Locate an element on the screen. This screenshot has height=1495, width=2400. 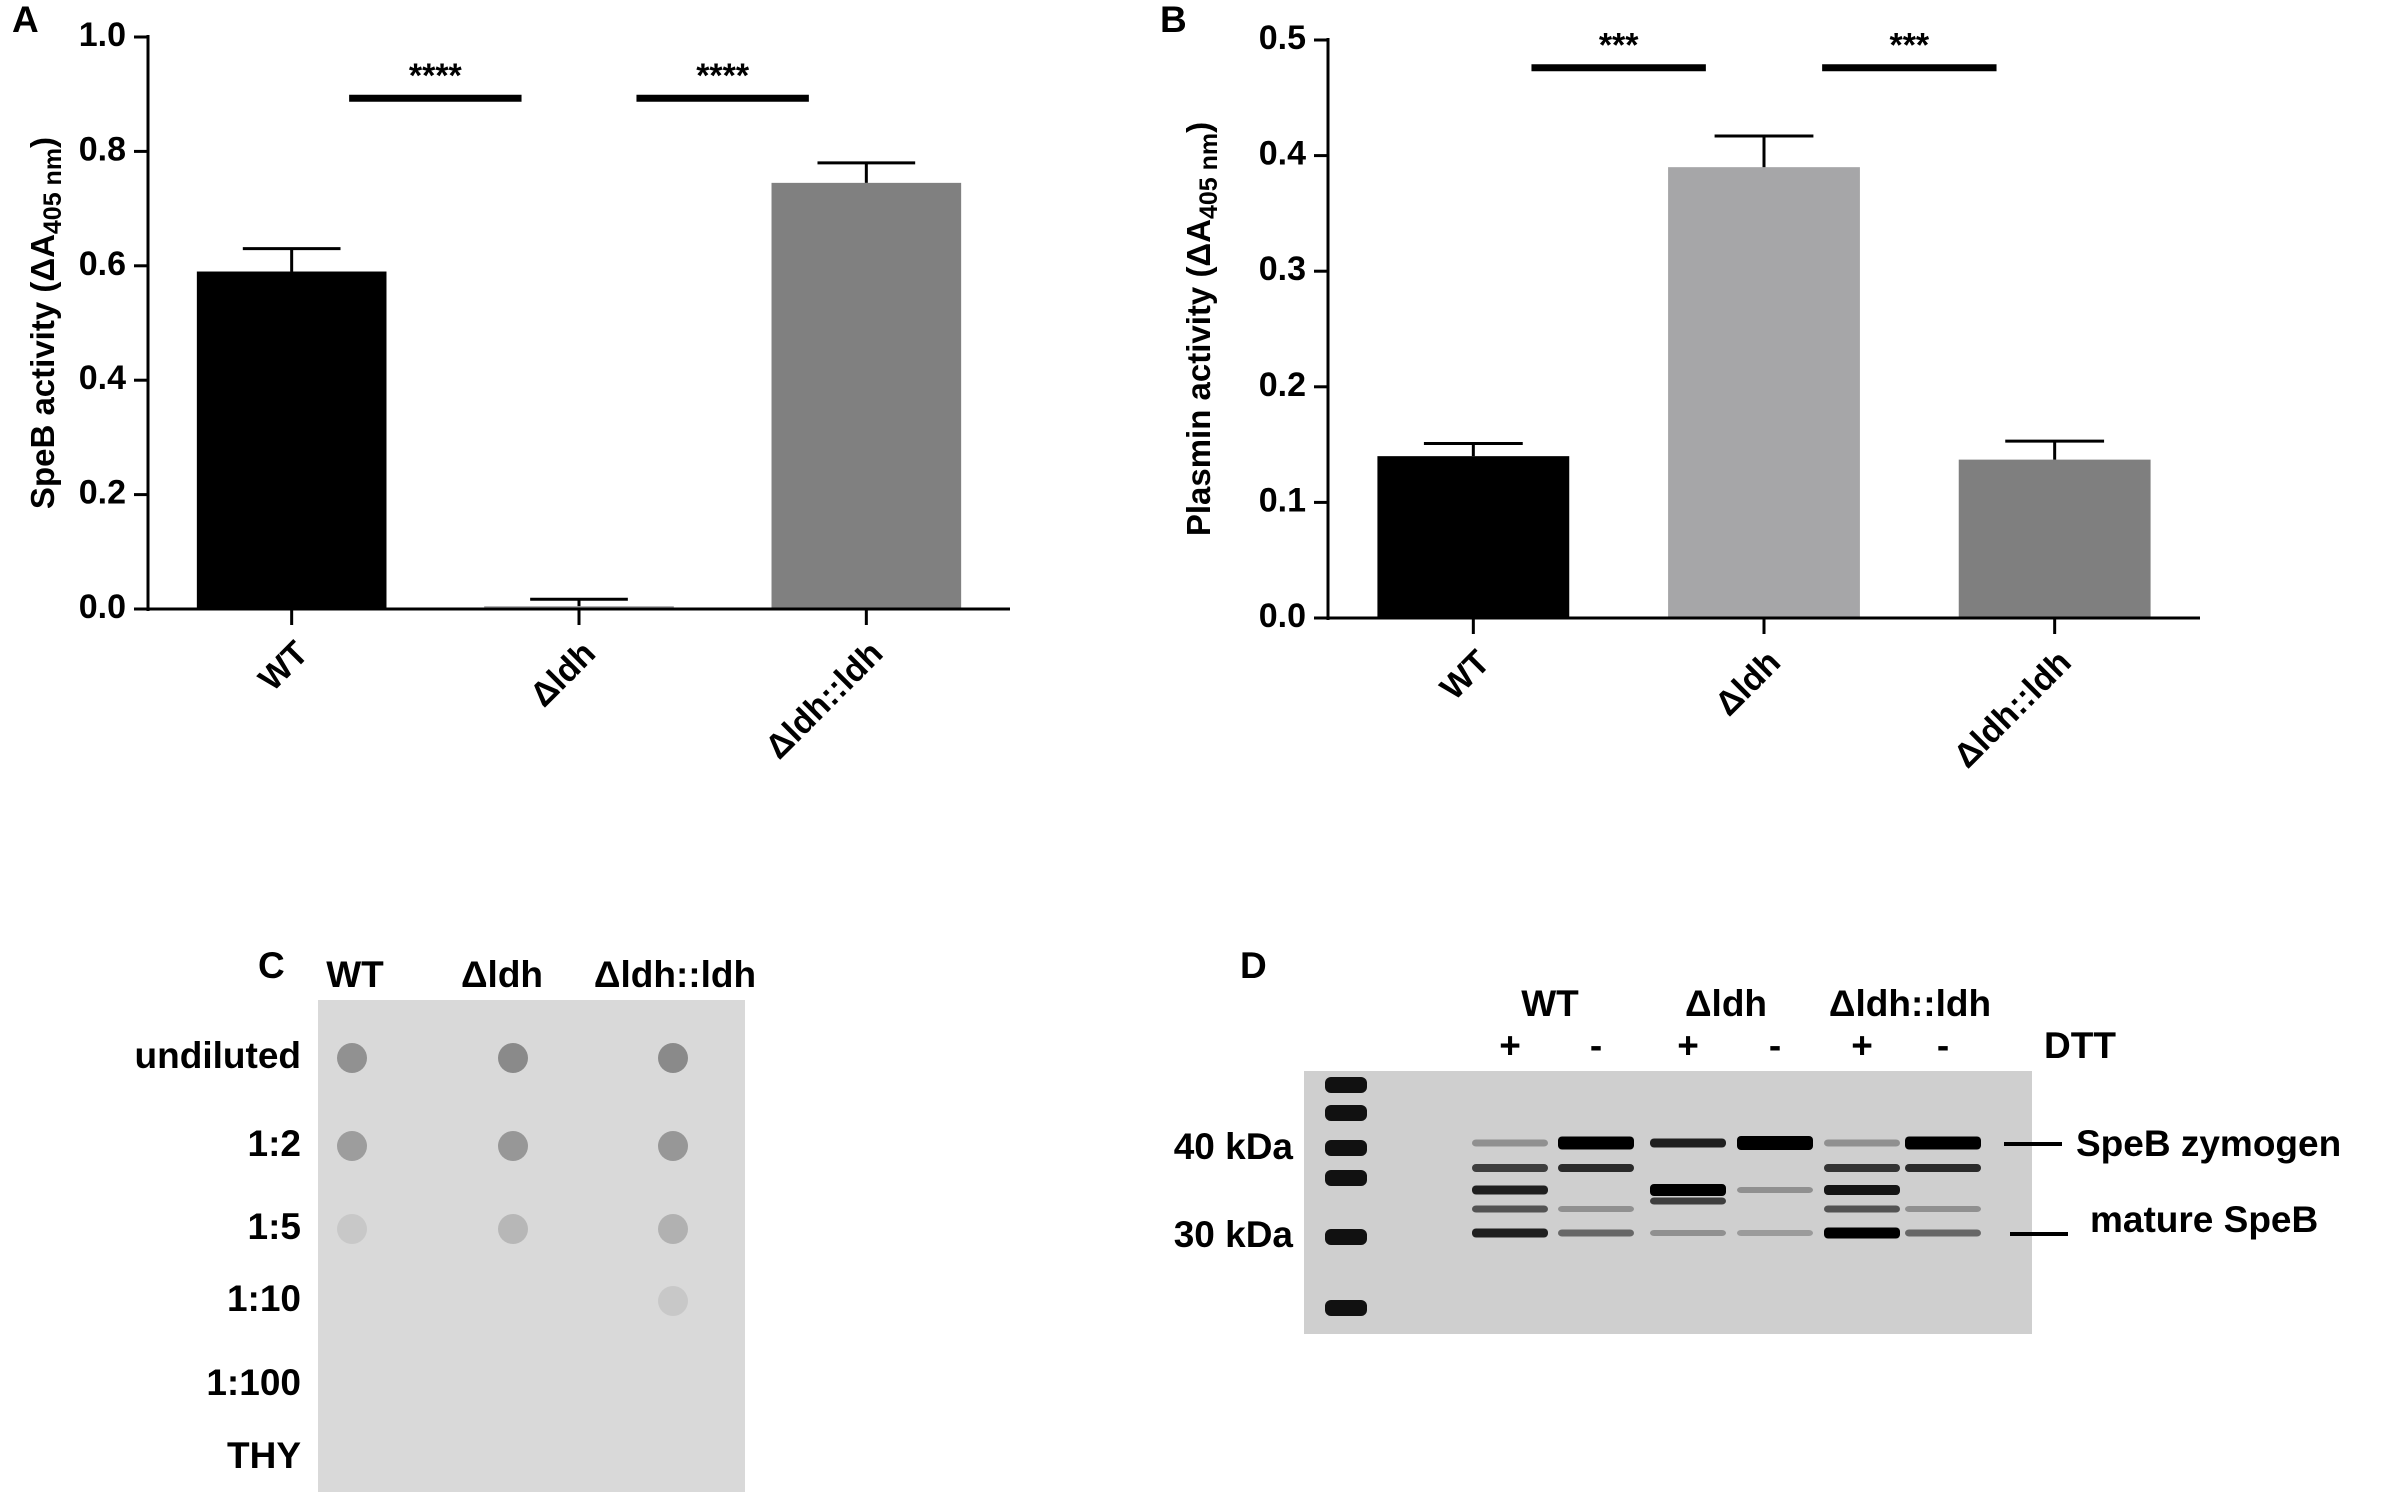
row-label: 1:5 is located at coordinates (274, 1226).